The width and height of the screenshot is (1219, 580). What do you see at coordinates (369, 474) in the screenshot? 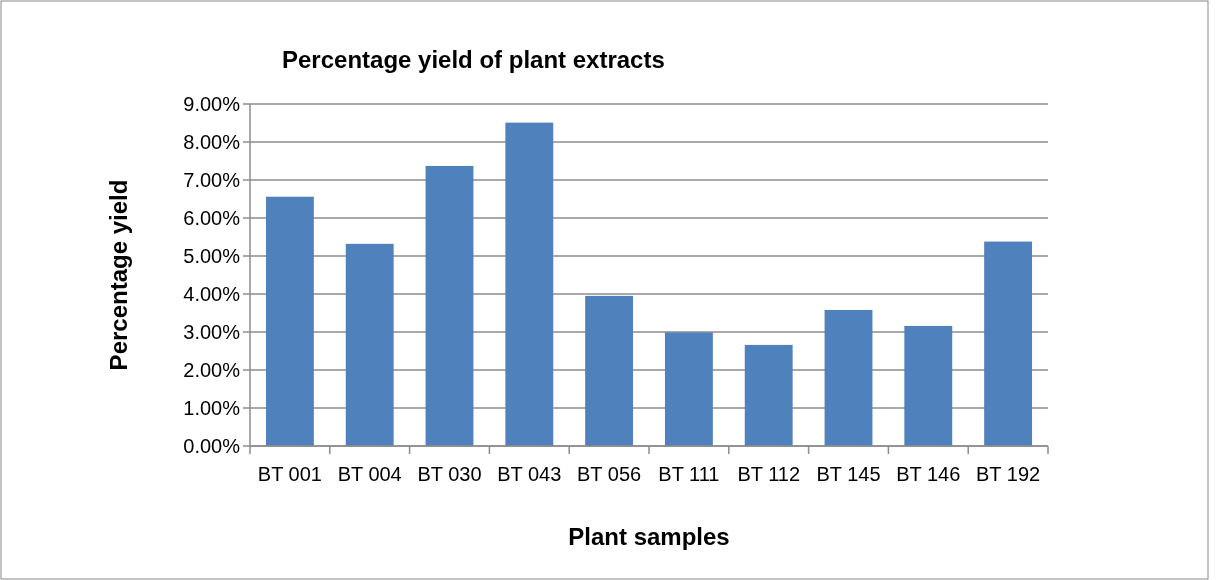
I see `x-tick-label: BT 004` at bounding box center [369, 474].